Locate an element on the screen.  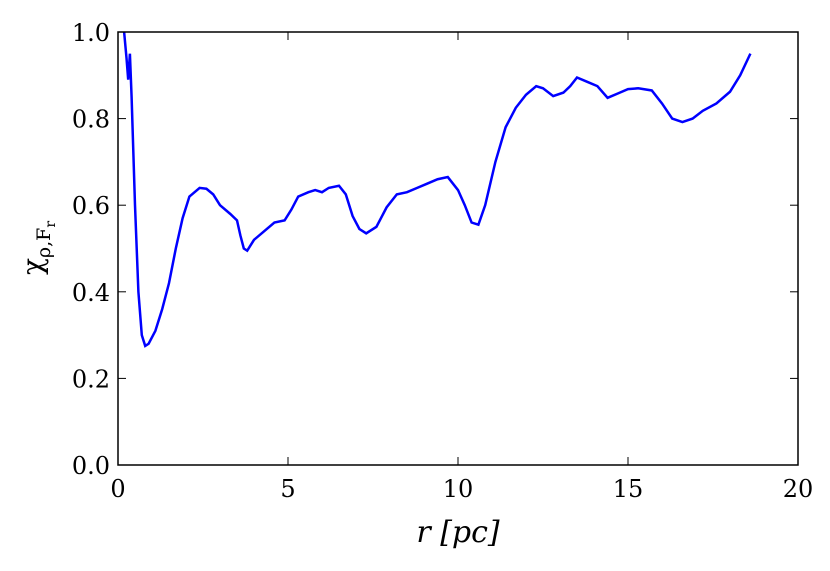
y-tick-label: 0.4 is located at coordinates (91, 293).